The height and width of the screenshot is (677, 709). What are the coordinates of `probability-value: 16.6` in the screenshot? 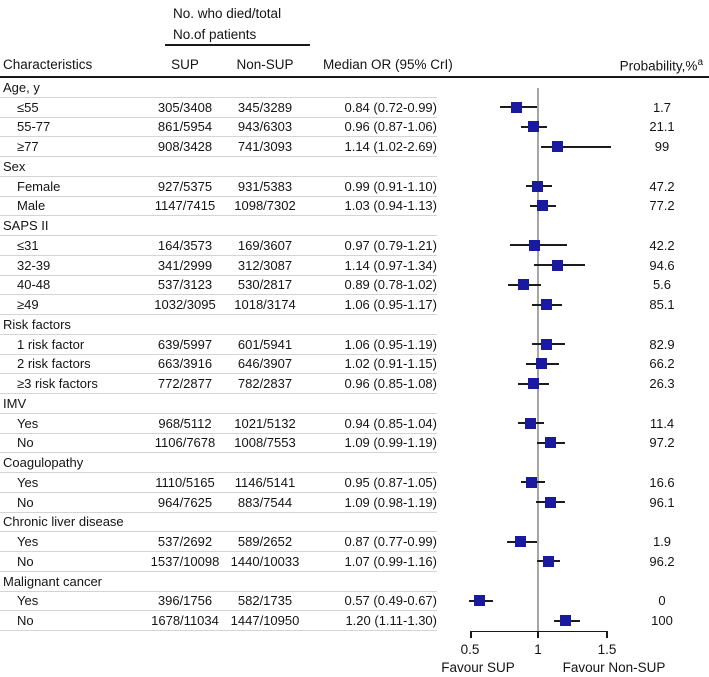 It's located at (662, 482).